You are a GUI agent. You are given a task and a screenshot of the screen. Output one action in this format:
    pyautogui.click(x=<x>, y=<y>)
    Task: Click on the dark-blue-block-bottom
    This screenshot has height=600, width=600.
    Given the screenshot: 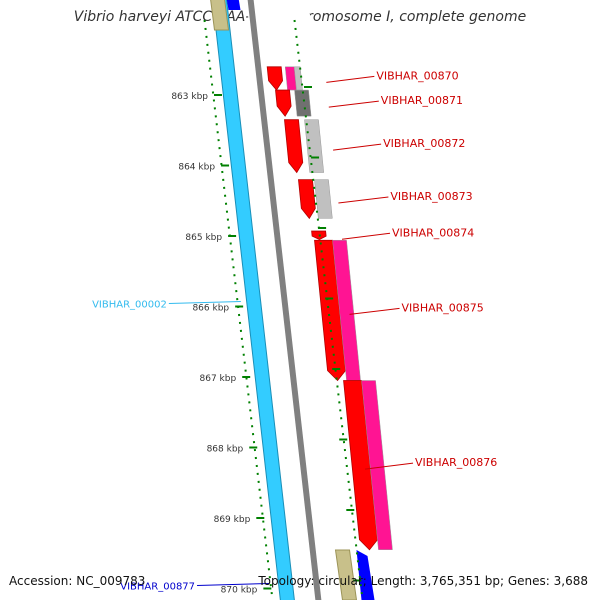 What is the action you would take?
    pyautogui.click(x=365, y=575)
    